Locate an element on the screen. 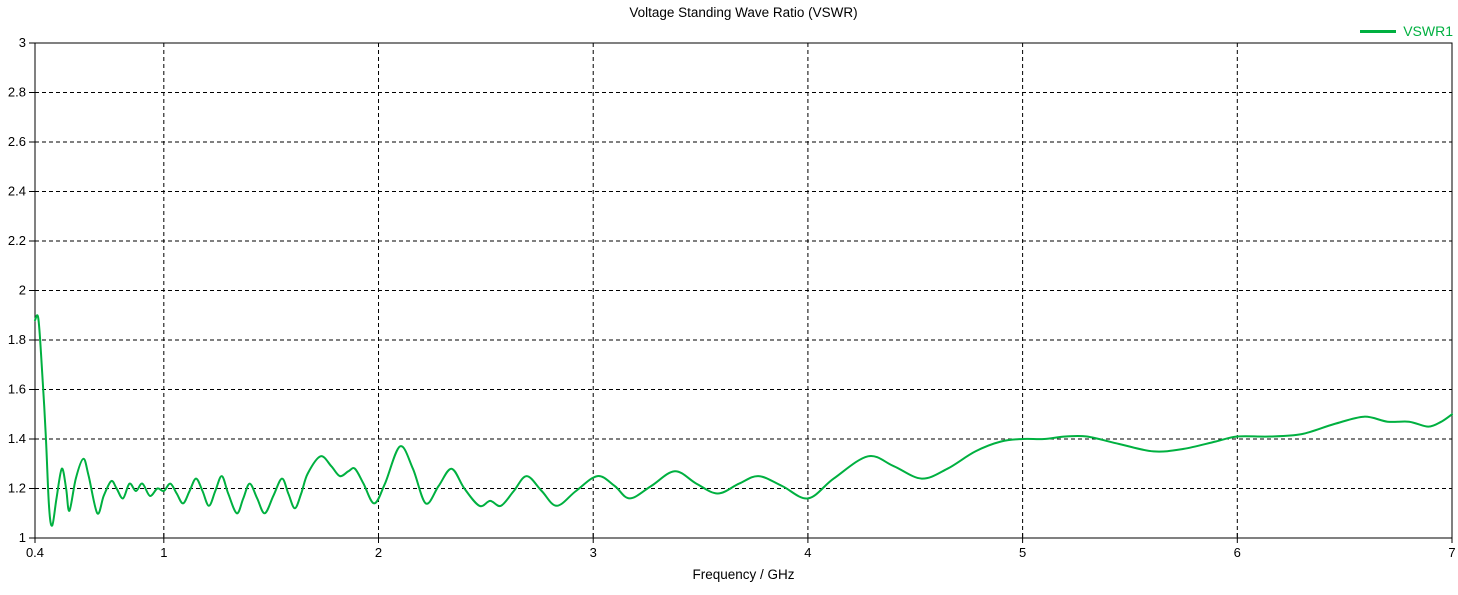 The width and height of the screenshot is (1458, 595). y-tick-label: 2.8 is located at coordinates (17, 92).